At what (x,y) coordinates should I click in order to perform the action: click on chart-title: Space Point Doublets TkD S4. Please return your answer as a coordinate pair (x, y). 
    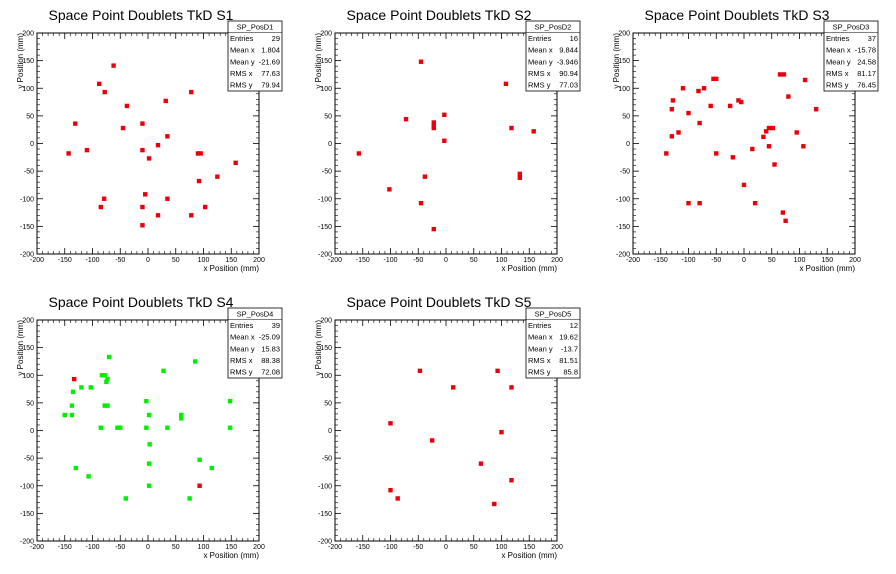
    Looking at the image, I should click on (141, 302).